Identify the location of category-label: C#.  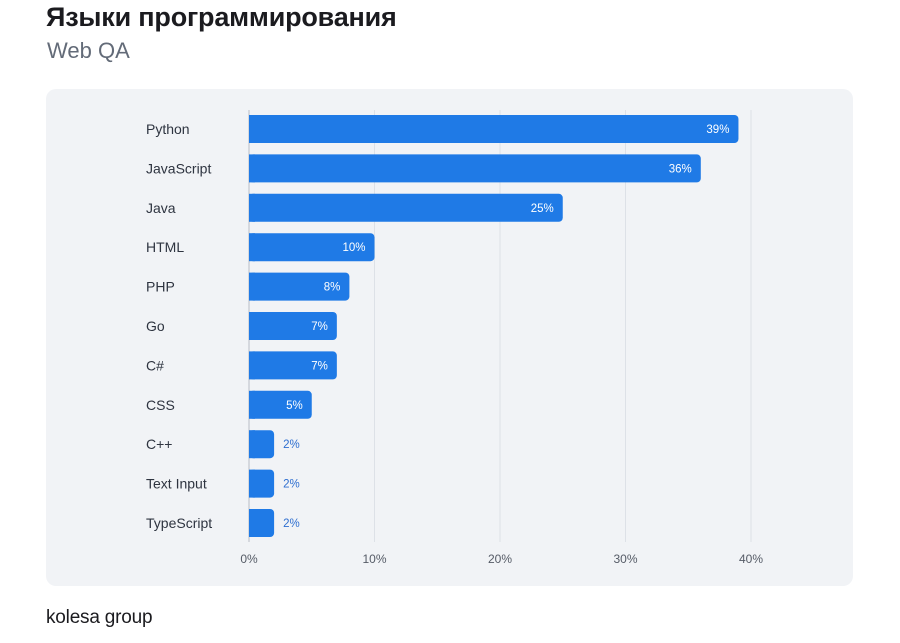
(155, 365).